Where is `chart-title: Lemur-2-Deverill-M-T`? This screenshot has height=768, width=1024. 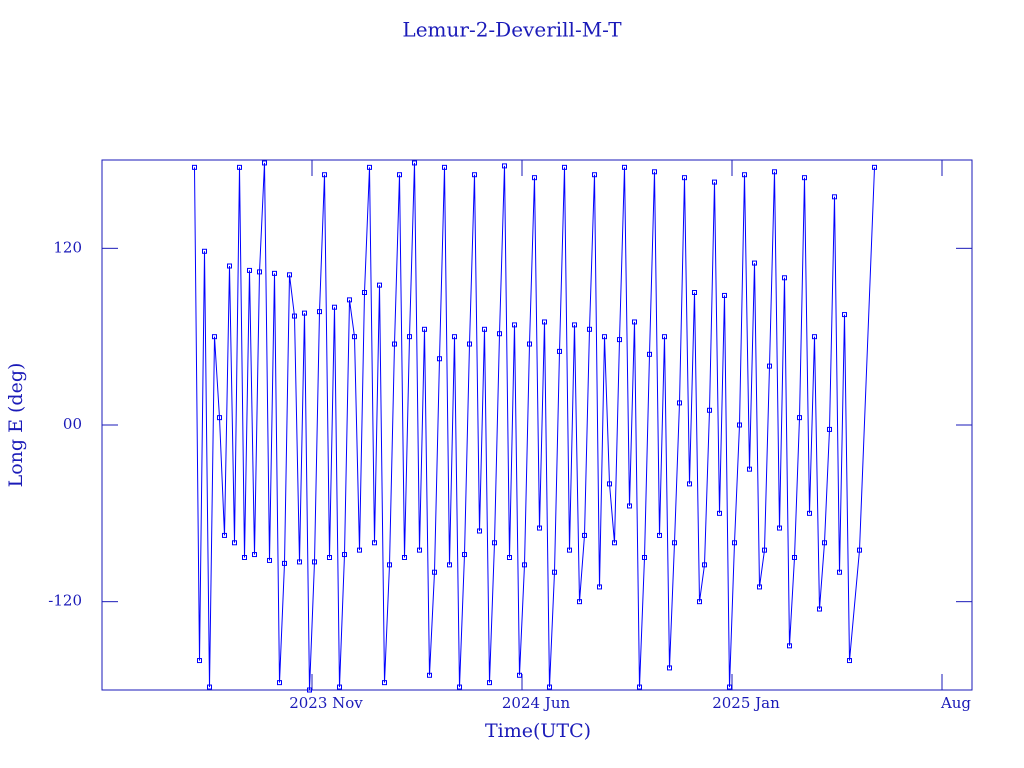
chart-title: Lemur-2-Deverill-M-T is located at coordinates (512, 30).